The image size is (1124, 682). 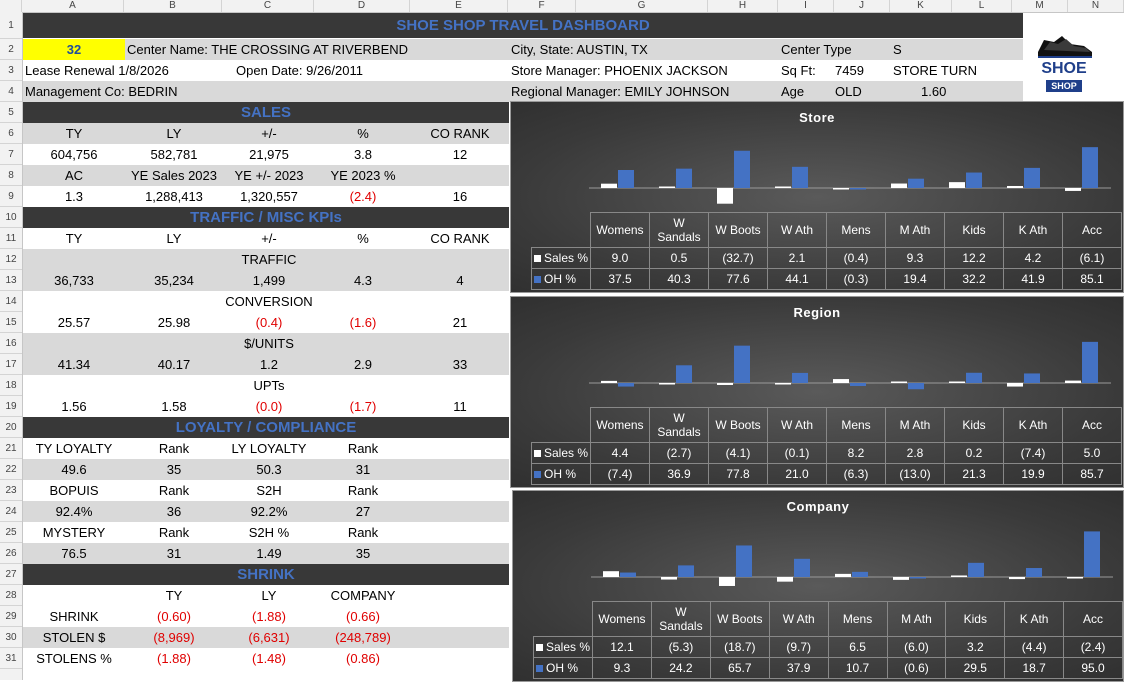 I want to click on bar-sales-womens, so click(x=609, y=381).